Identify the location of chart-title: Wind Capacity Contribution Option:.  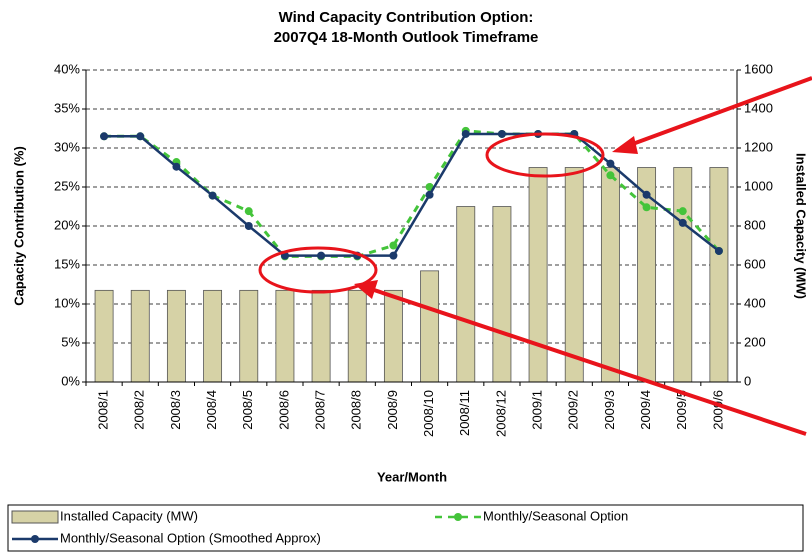
(406, 17).